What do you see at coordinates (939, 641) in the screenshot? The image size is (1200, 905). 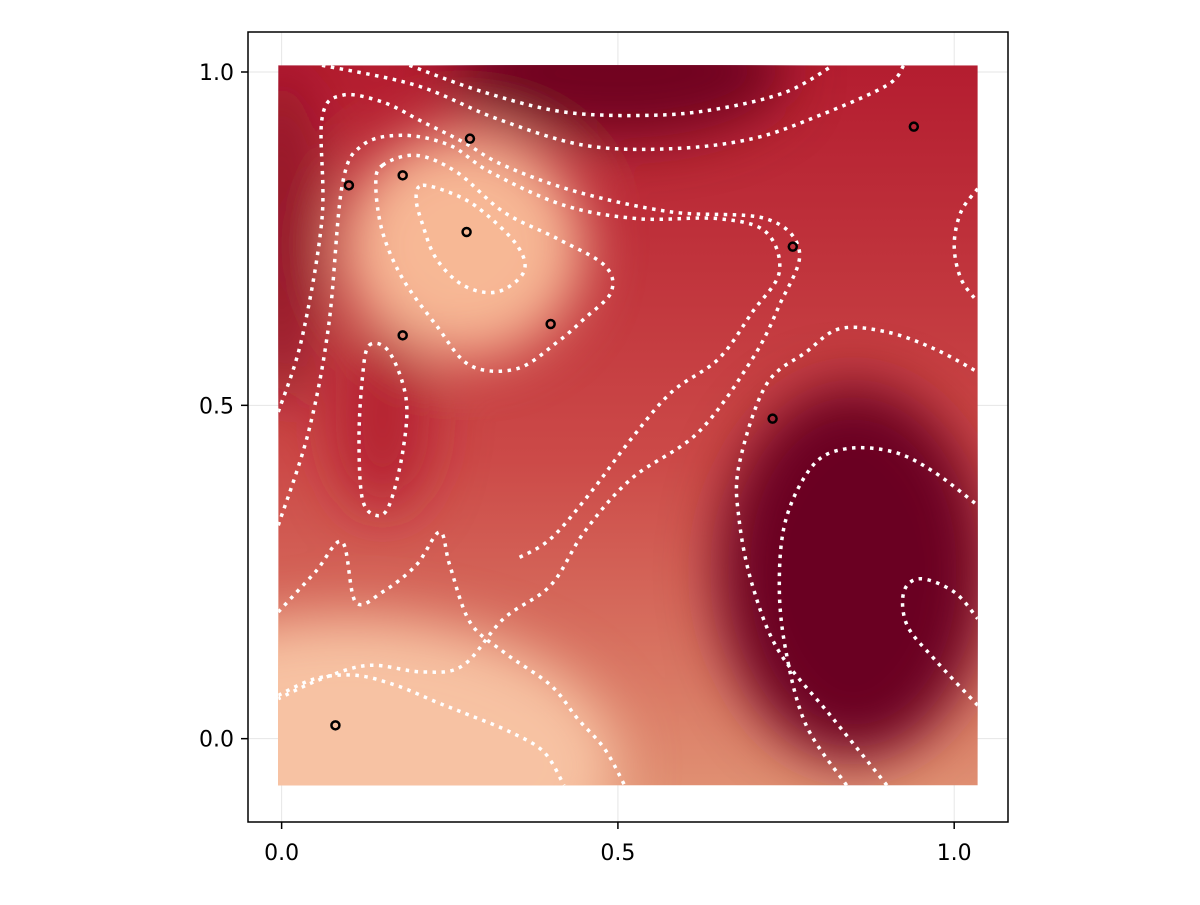 I see `contour-line-right-inner` at bounding box center [939, 641].